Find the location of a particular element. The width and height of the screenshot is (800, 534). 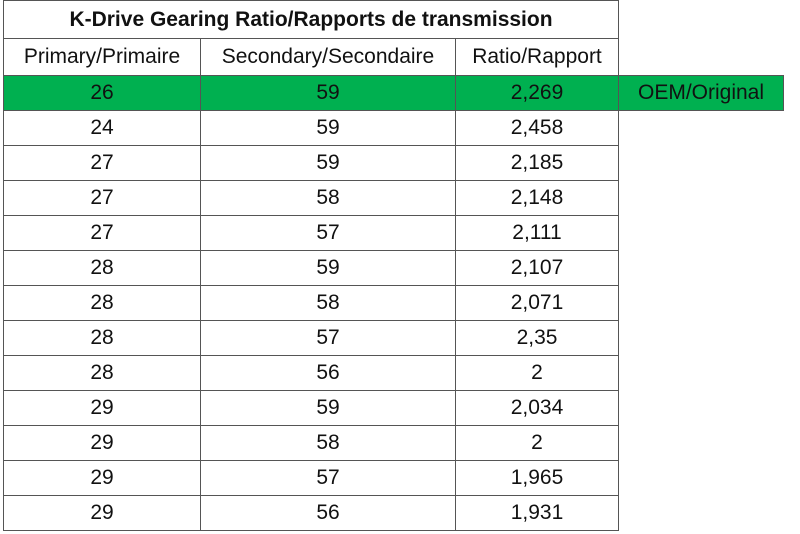

cell: 1,965 is located at coordinates (537, 478).